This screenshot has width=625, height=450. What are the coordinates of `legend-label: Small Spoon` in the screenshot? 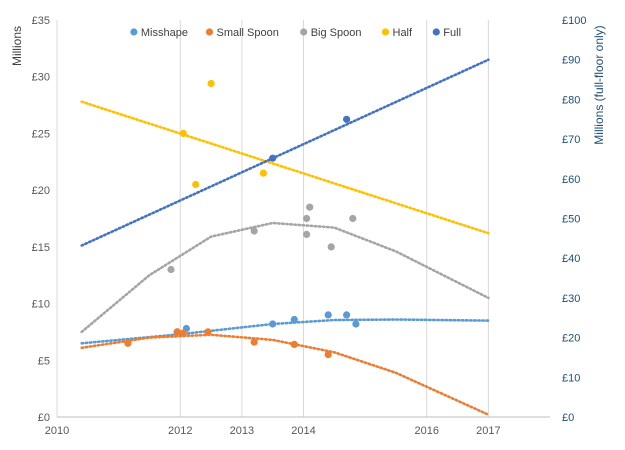 It's located at (248, 33).